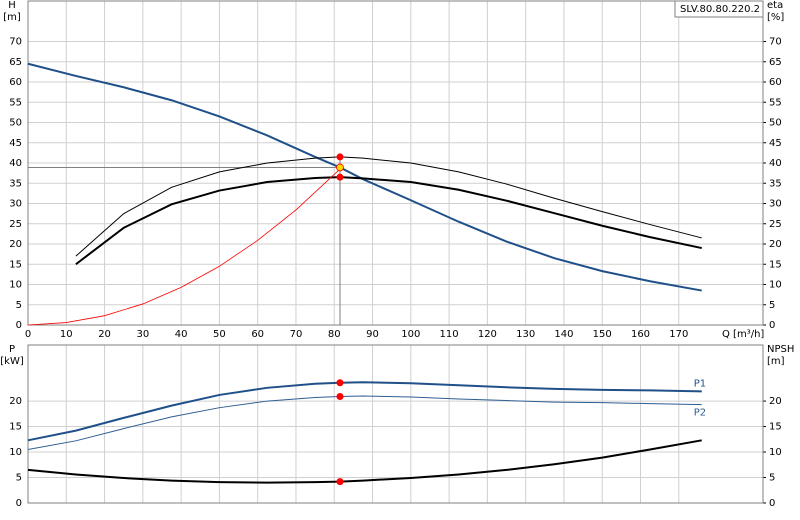 This screenshot has width=800, height=520. Describe the element at coordinates (775, 42) in the screenshot. I see `y2-tick-label: 70` at that location.